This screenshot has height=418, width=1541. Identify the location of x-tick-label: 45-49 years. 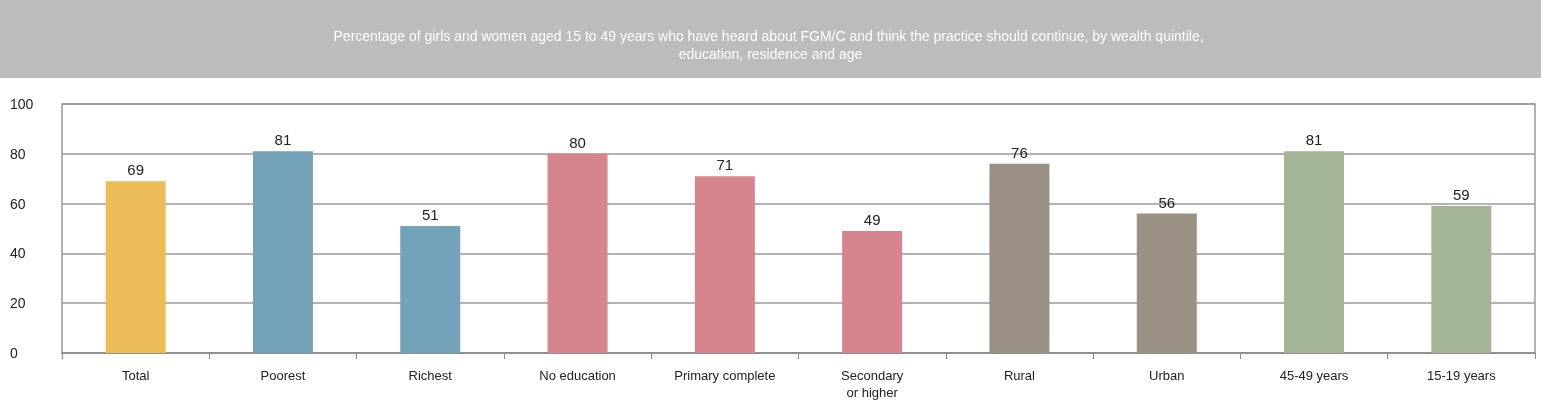
(1314, 375).